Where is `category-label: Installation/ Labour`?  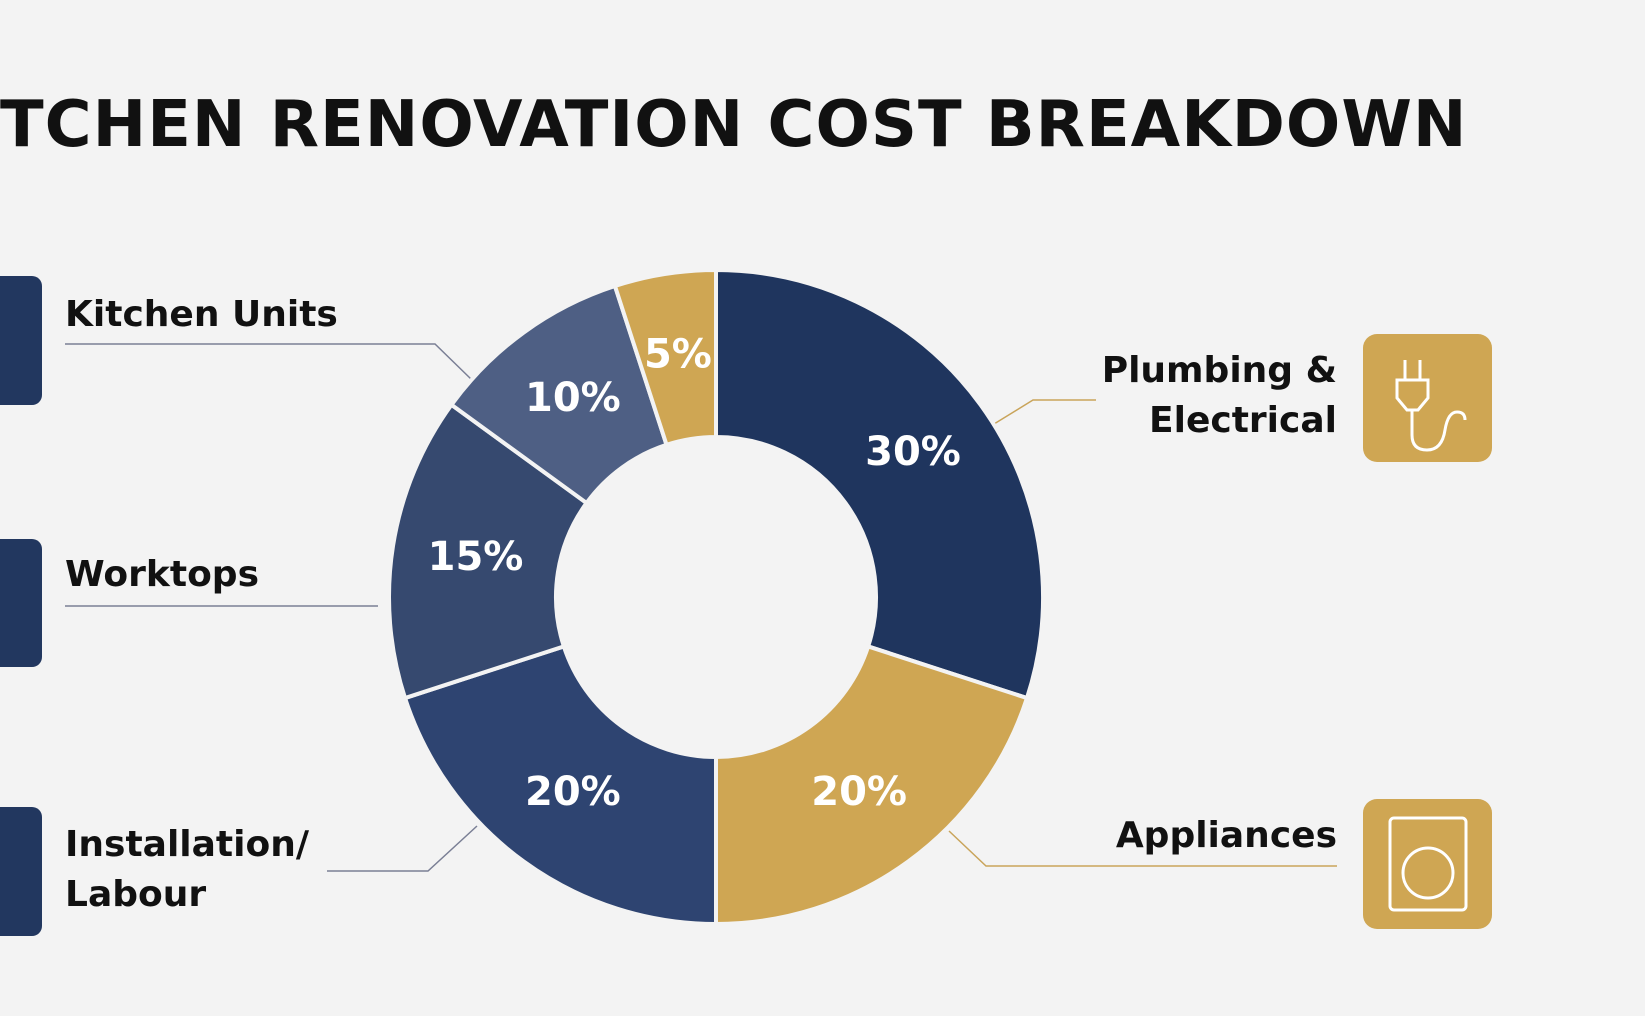 category-label: Installation/ Labour is located at coordinates (187, 869).